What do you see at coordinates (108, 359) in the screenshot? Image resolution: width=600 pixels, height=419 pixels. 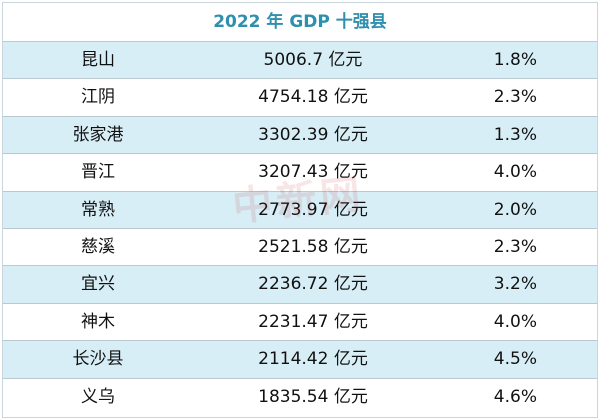 I see `county-name: 长沙县` at bounding box center [108, 359].